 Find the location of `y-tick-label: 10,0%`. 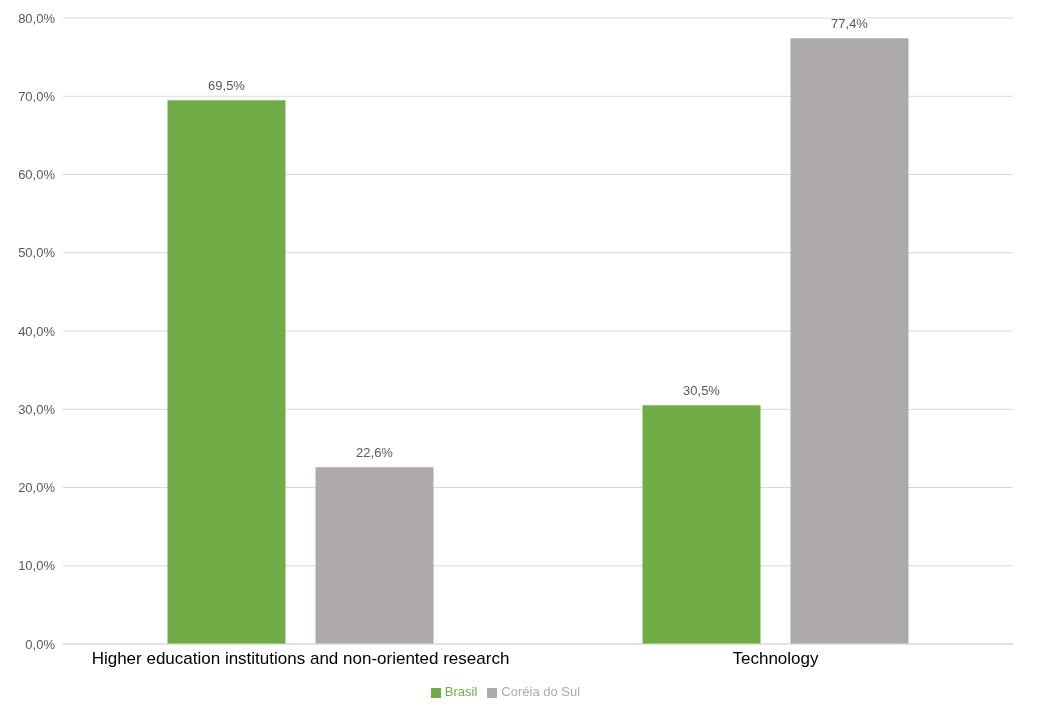

y-tick-label: 10,0% is located at coordinates (37, 566).